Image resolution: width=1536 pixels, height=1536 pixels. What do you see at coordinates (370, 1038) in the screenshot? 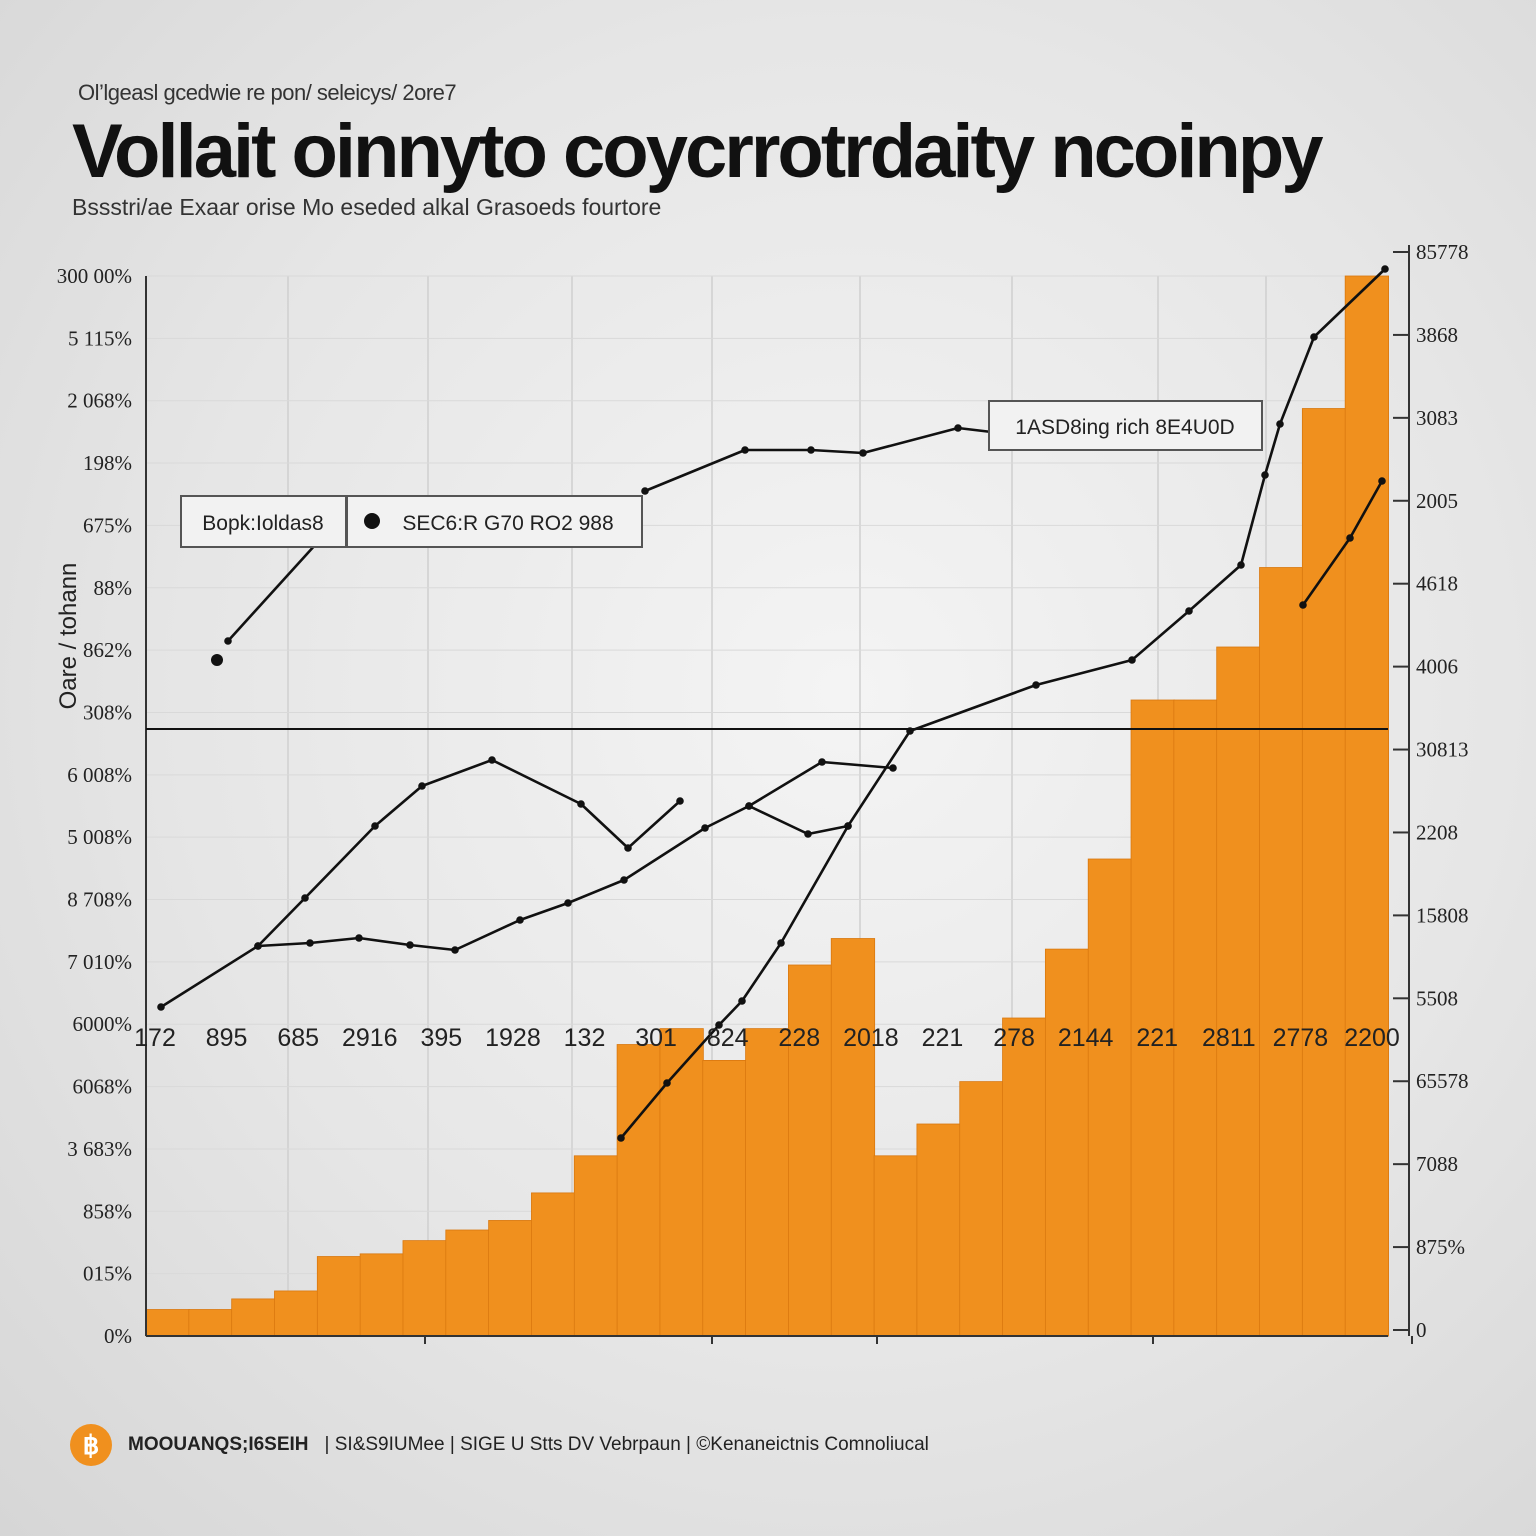
I see `x-tick-label-3: 2916` at bounding box center [370, 1038].